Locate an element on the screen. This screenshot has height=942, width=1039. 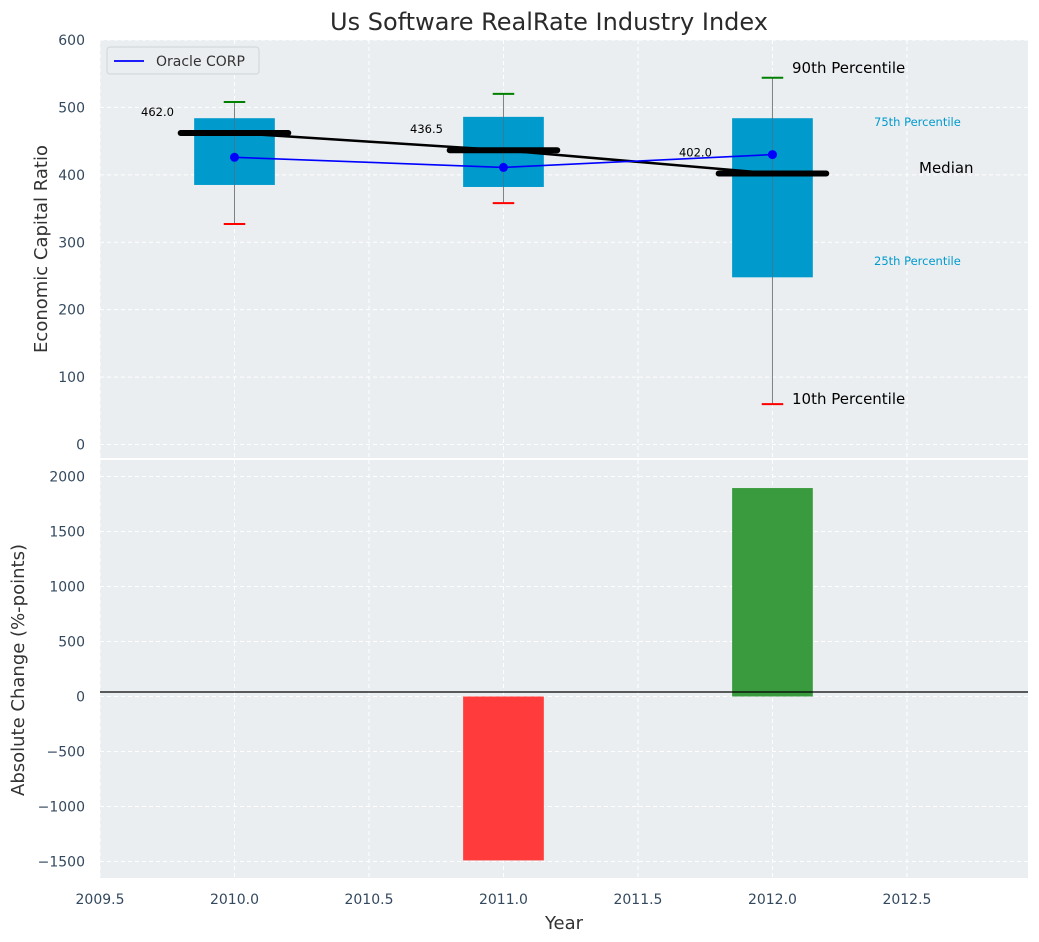
bottom-y-axis-label: Absolute Change (%-points) is located at coordinates (18, 670).